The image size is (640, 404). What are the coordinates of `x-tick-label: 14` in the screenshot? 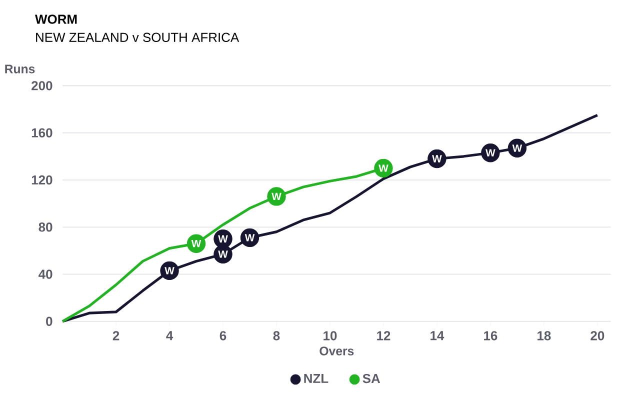 It's located at (437, 335).